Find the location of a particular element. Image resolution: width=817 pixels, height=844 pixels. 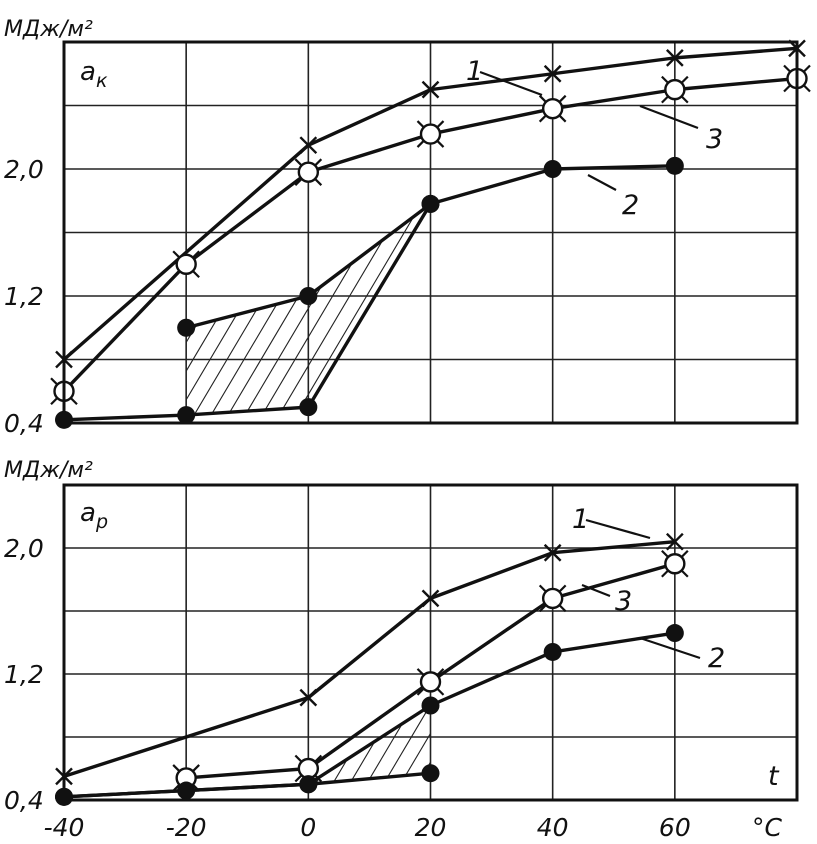

x-ticks-bottom: -40 -20 0 20 40 60 is located at coordinates (367, 827).